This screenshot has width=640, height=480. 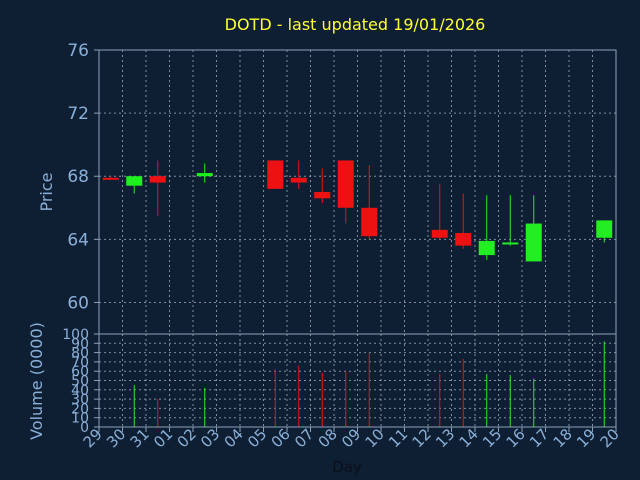 What do you see at coordinates (398, 438) in the screenshot?
I see `x-tick-label: 11` at bounding box center [398, 438].